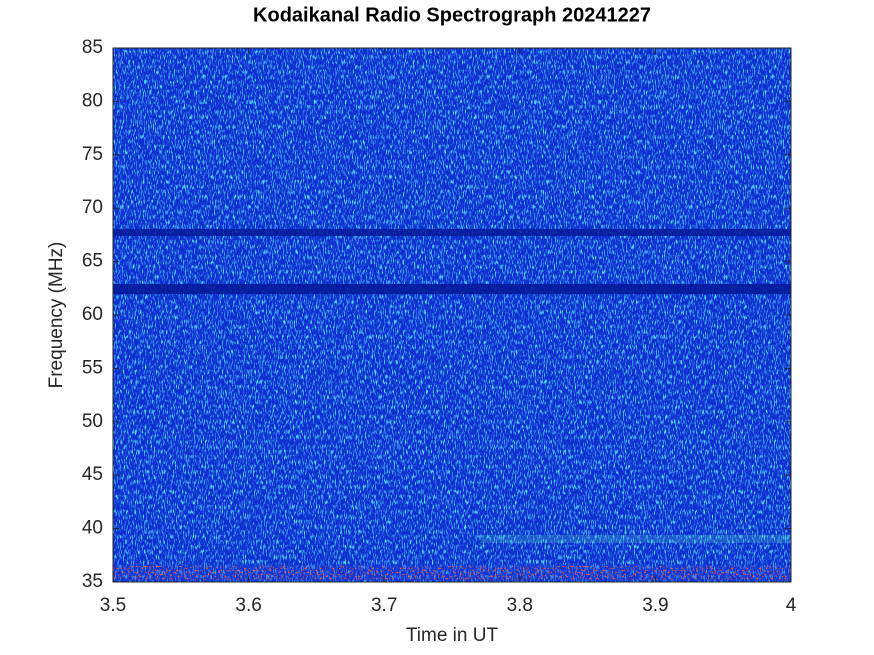 The height and width of the screenshot is (655, 874). What do you see at coordinates (520, 605) in the screenshot?
I see `x-tick-label: 3.8` at bounding box center [520, 605].